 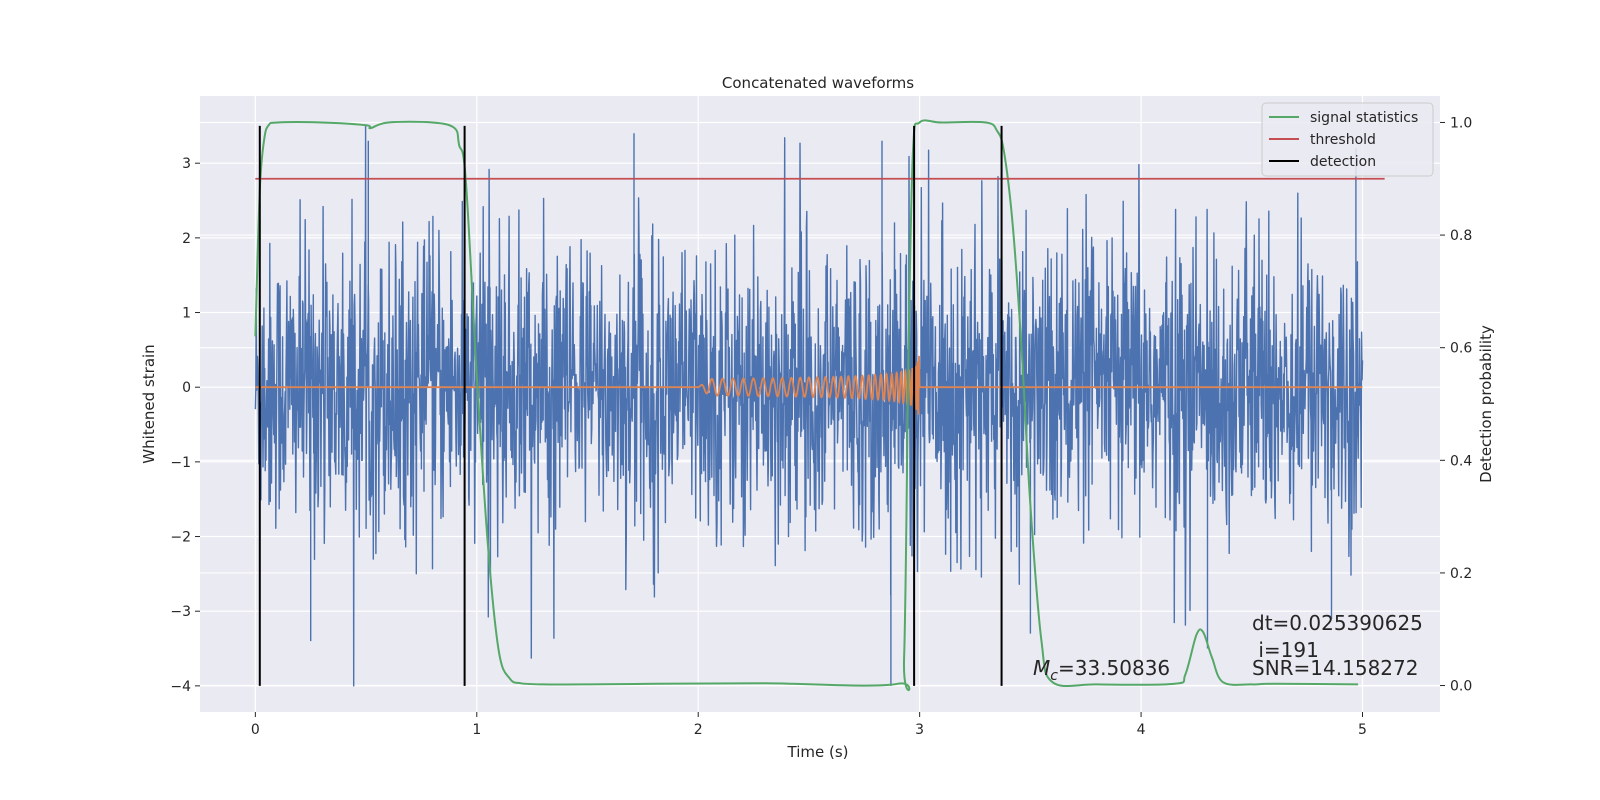 What do you see at coordinates (1461, 687) in the screenshot?
I see `y2-tick-label-0: 0.0` at bounding box center [1461, 687].